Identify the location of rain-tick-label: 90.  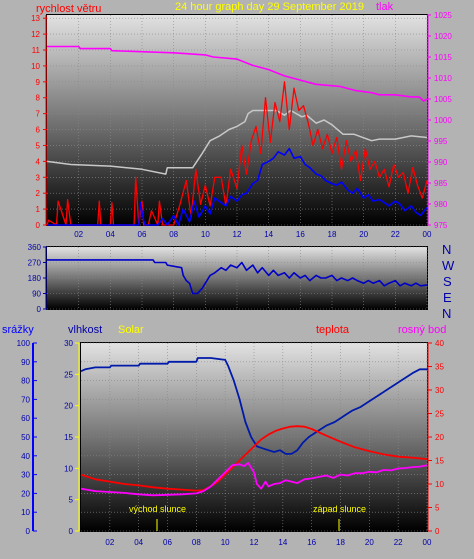
(25, 362).